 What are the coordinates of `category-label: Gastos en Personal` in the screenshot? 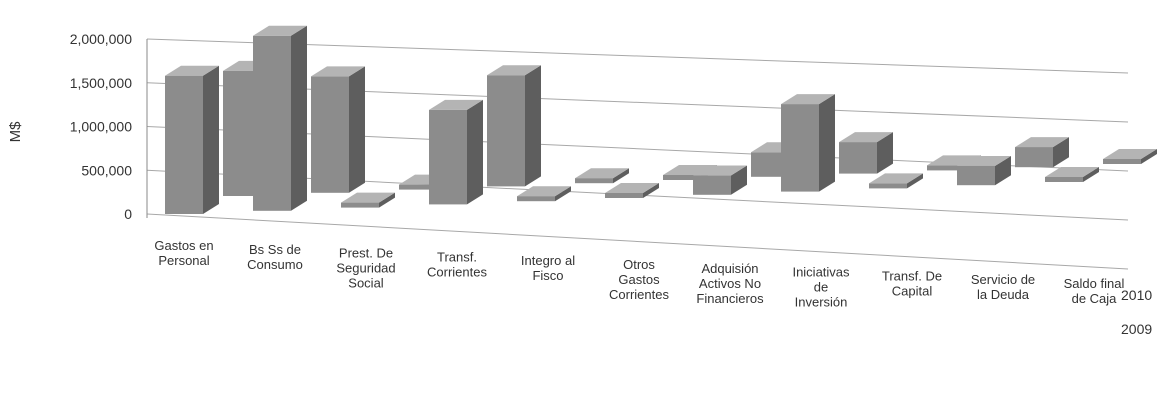 It's located at (183, 253).